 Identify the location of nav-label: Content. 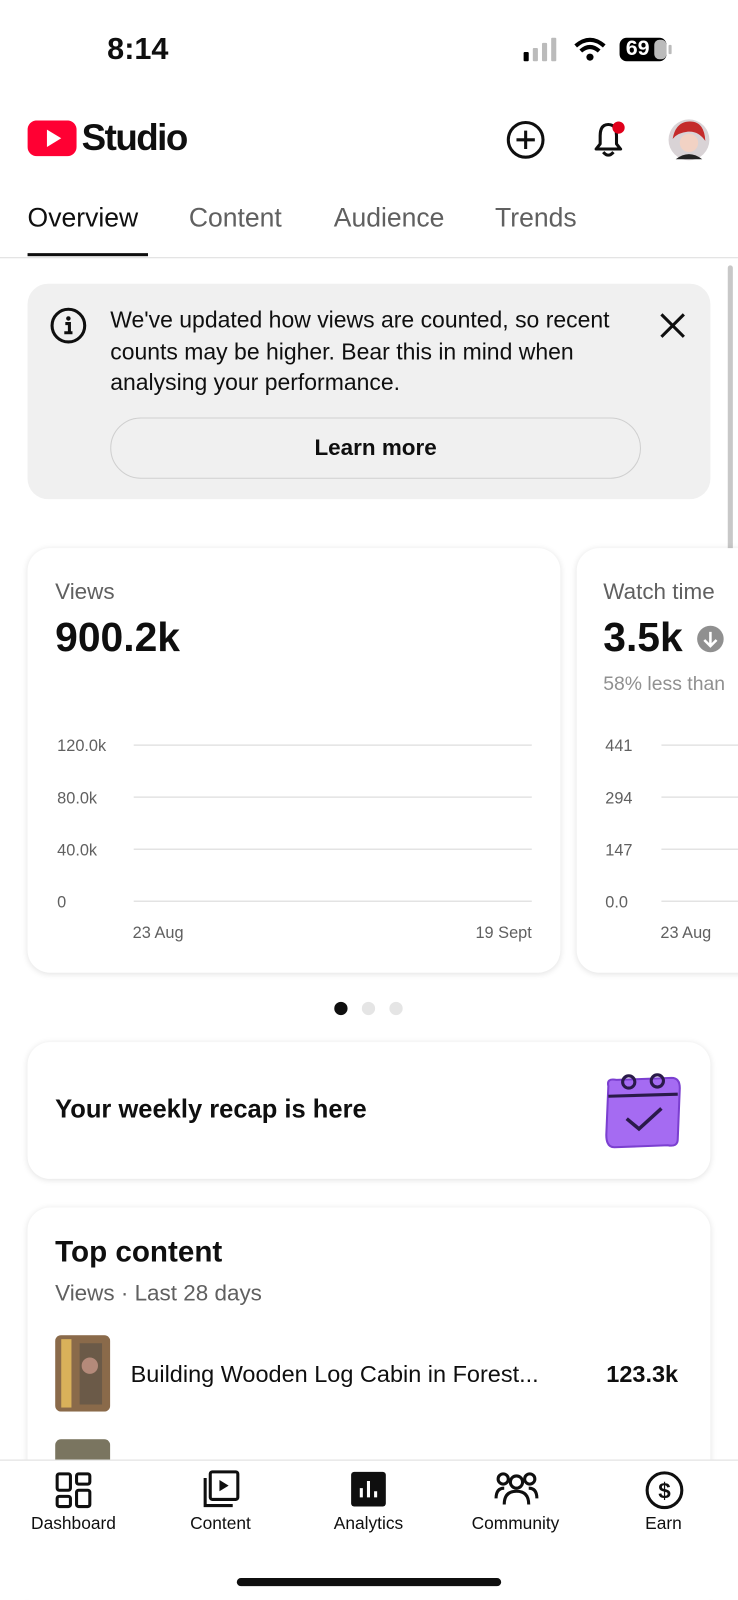
(220, 1523).